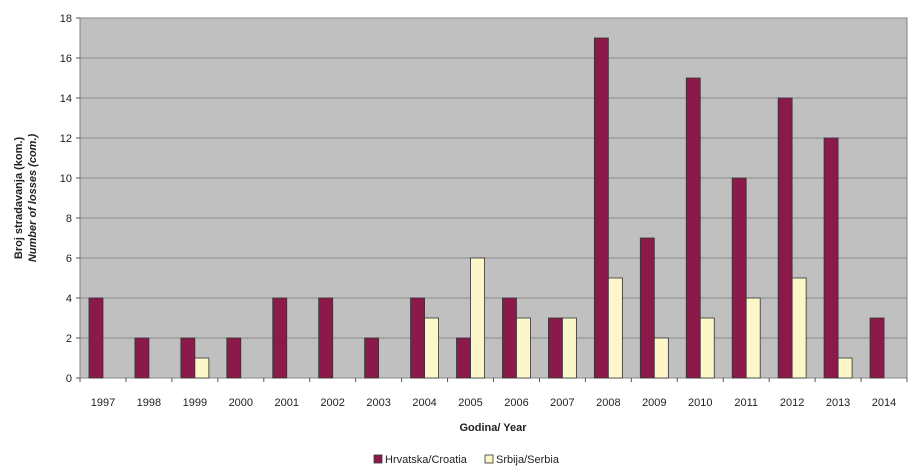  I want to click on legend: Hrvatska/Croatia Srbija/Serbia, so click(466, 460).